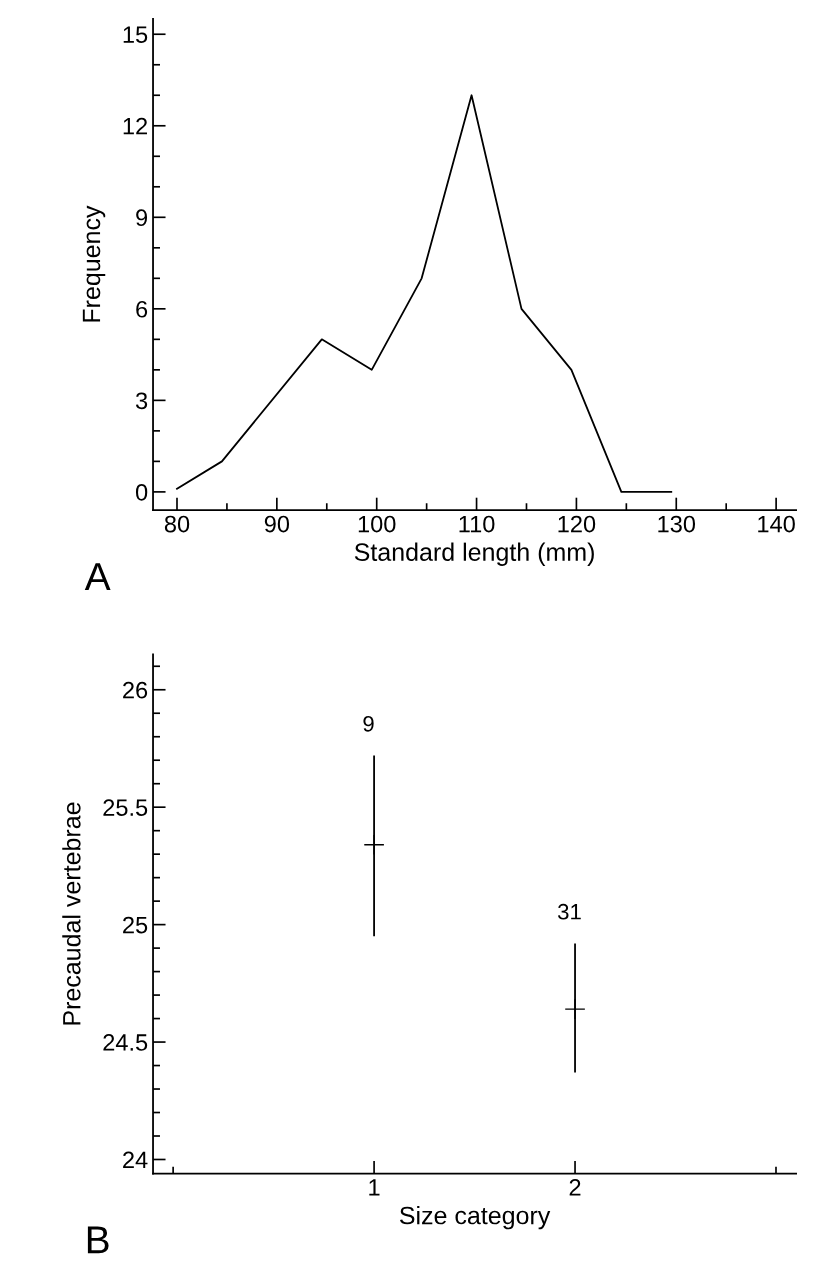  I want to click on y-tick-label: 0, so click(141, 492).